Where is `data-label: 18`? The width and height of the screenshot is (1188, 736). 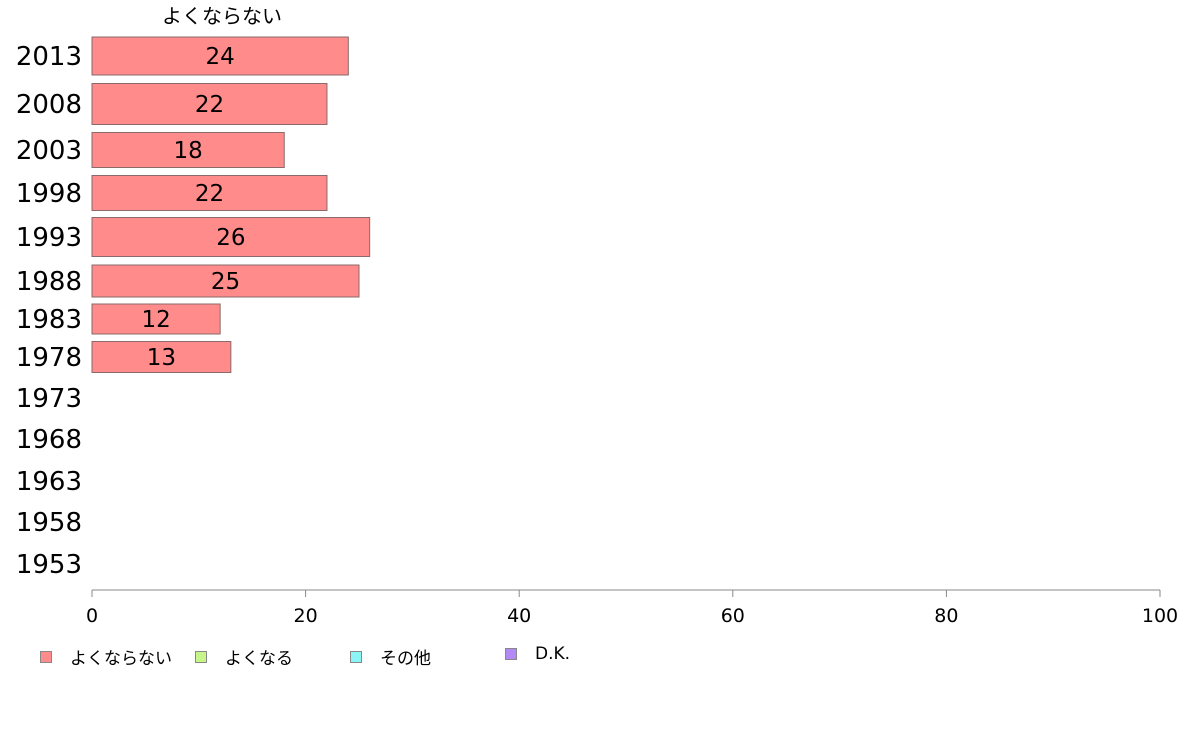
data-label: 18 is located at coordinates (187, 151).